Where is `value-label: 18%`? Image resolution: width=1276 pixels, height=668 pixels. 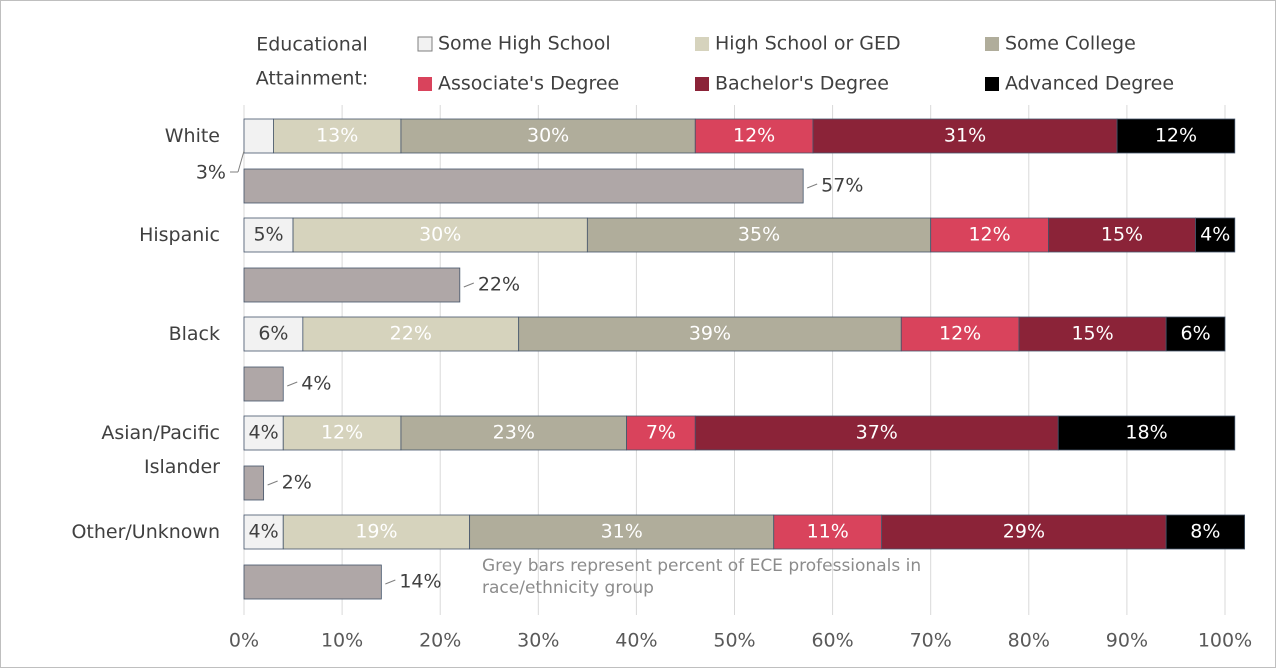
value-label: 18% is located at coordinates (1146, 433).